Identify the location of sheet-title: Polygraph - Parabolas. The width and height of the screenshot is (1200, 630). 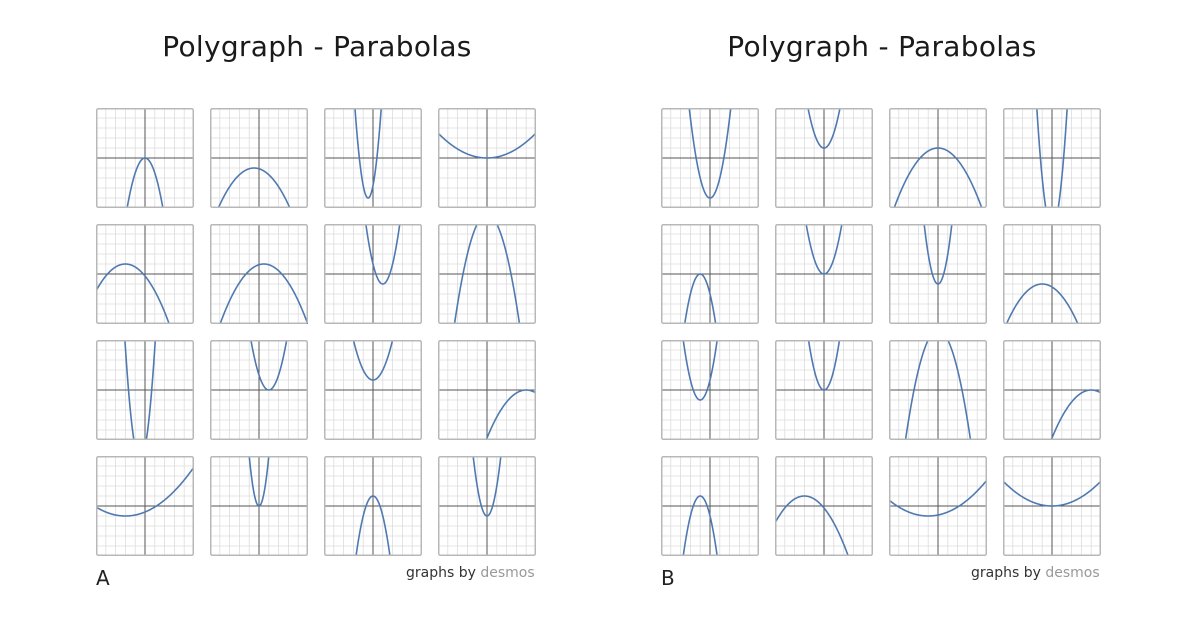
(882, 46).